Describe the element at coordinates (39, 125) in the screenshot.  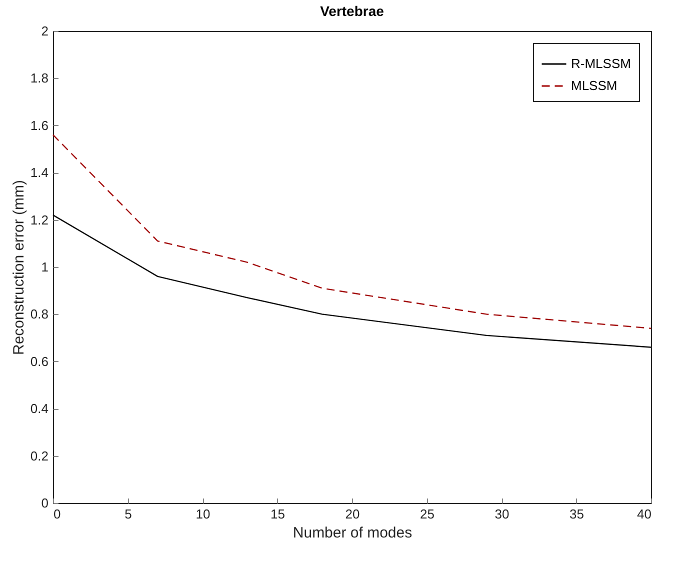
I see `y-tick-label: 1.6` at that location.